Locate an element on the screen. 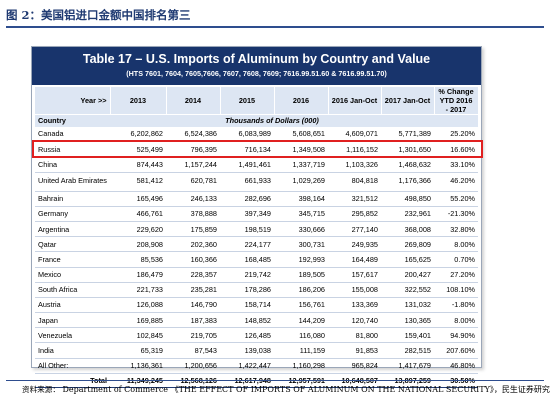 The height and width of the screenshot is (402, 550). value-cell: 102,845 is located at coordinates (138, 335).